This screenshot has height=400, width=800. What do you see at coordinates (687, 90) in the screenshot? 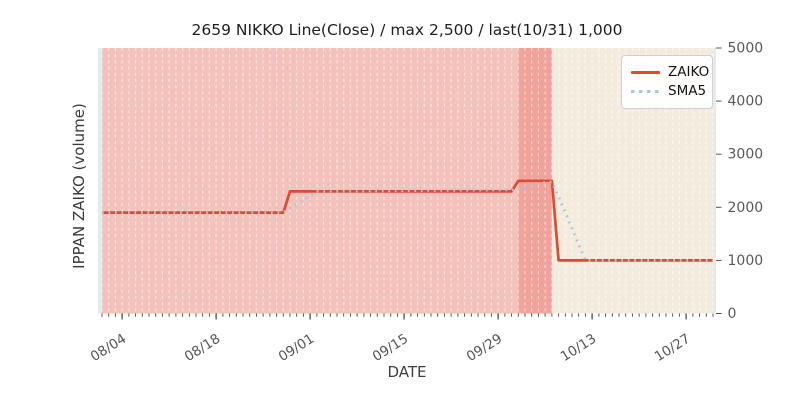
I see `legend-label-sma5: SMA5` at bounding box center [687, 90].